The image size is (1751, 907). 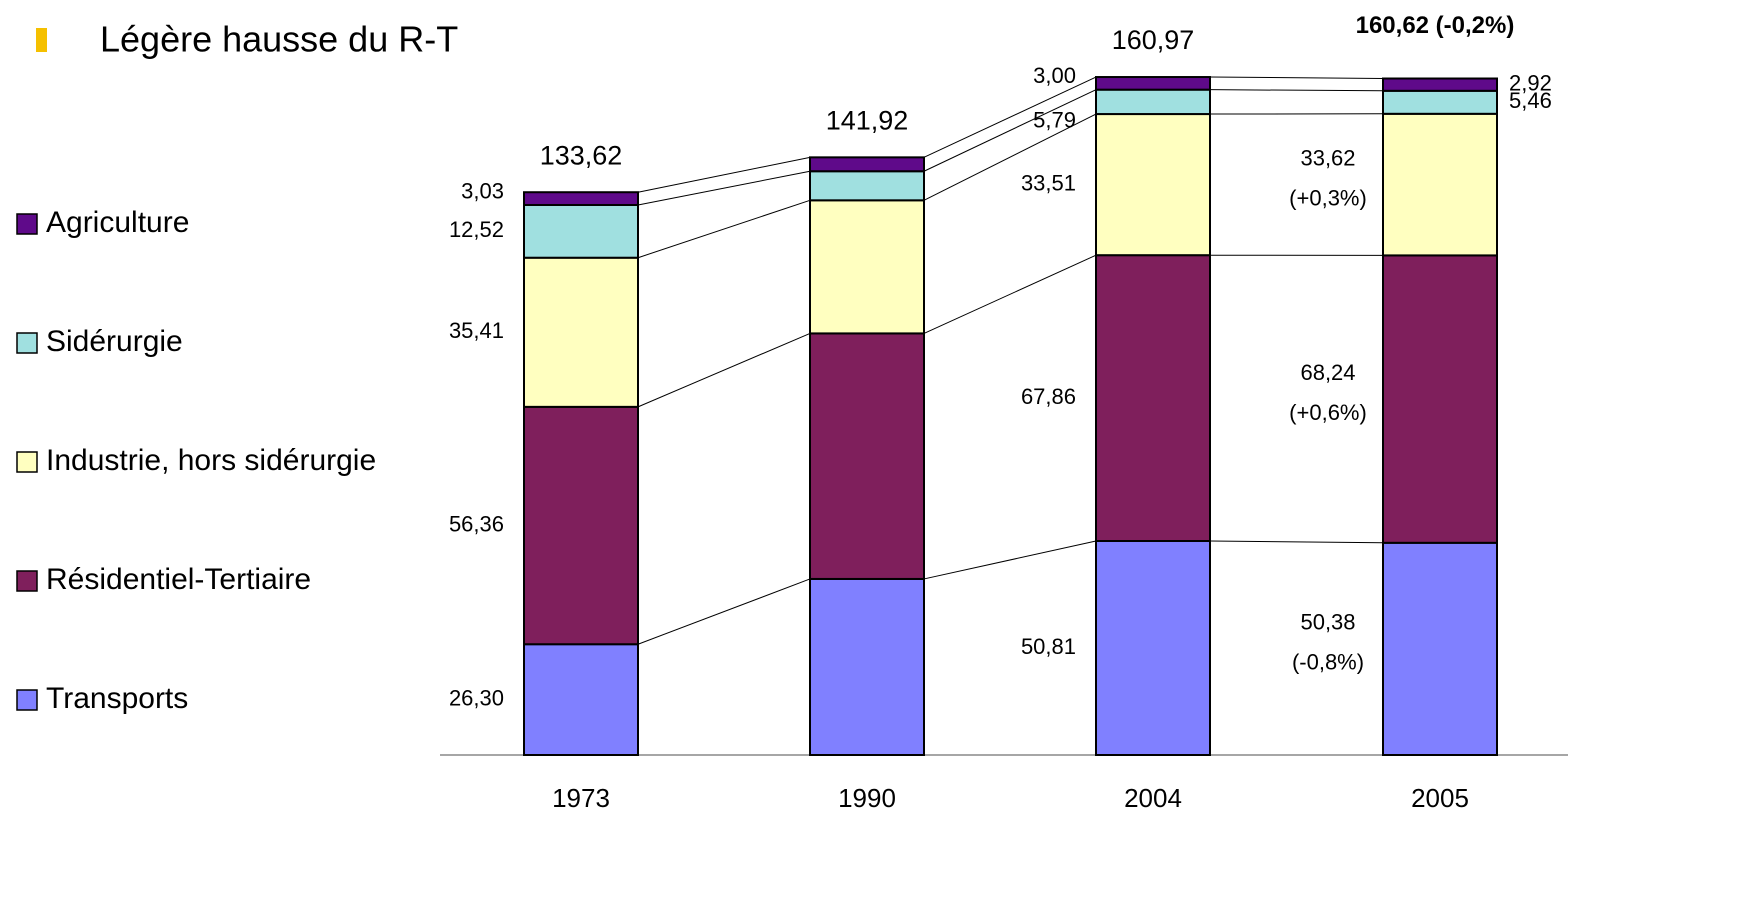 What do you see at coordinates (1054, 75) in the screenshot?
I see `value-label: 3,00` at bounding box center [1054, 75].